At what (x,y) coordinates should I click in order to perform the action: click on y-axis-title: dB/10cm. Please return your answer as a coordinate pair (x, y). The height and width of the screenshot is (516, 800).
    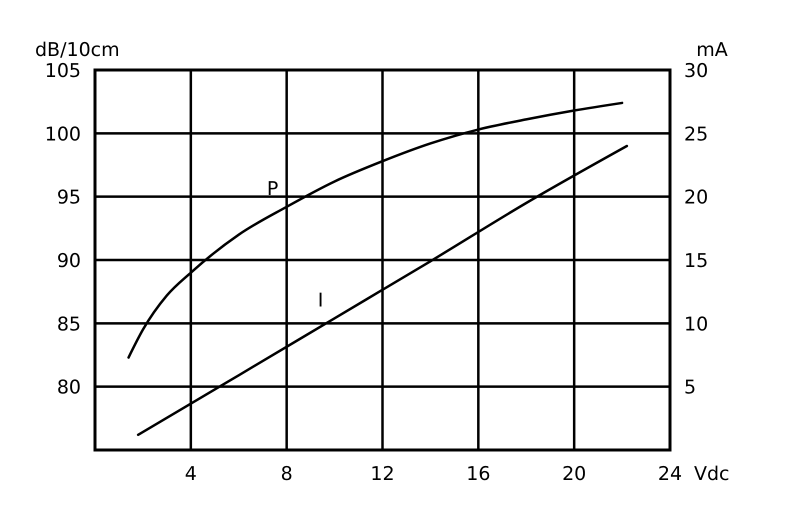
    Looking at the image, I should click on (77, 50).